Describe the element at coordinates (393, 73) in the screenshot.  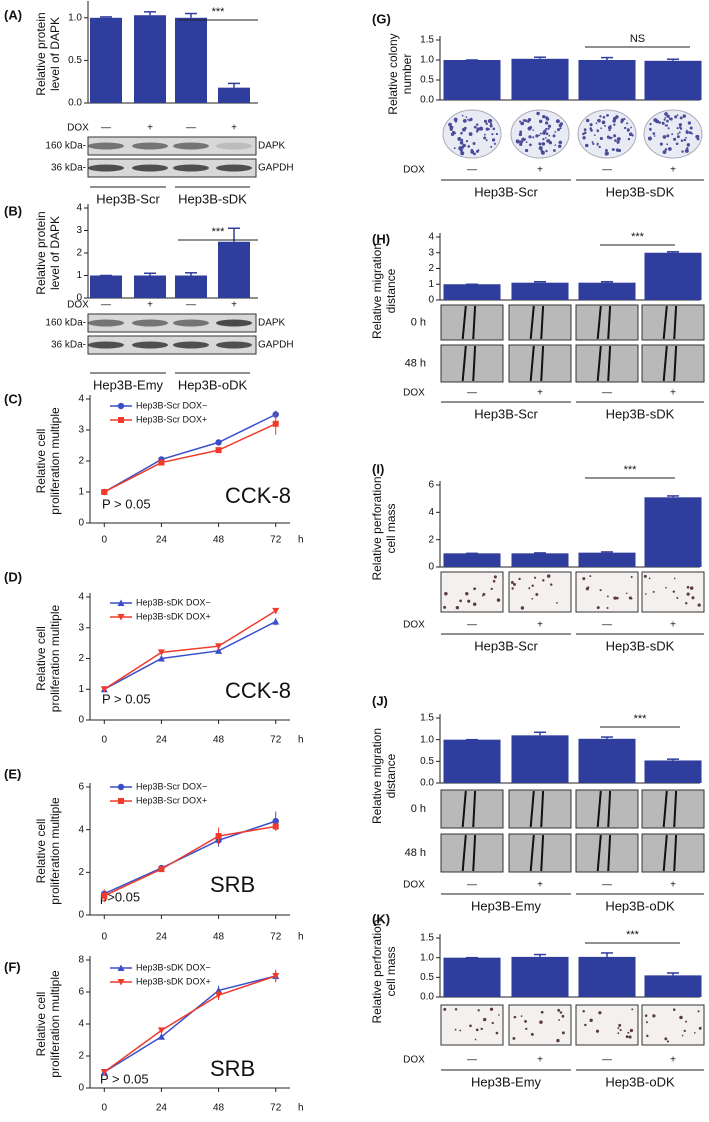
I see `y-axis-label: Relative colony` at that location.